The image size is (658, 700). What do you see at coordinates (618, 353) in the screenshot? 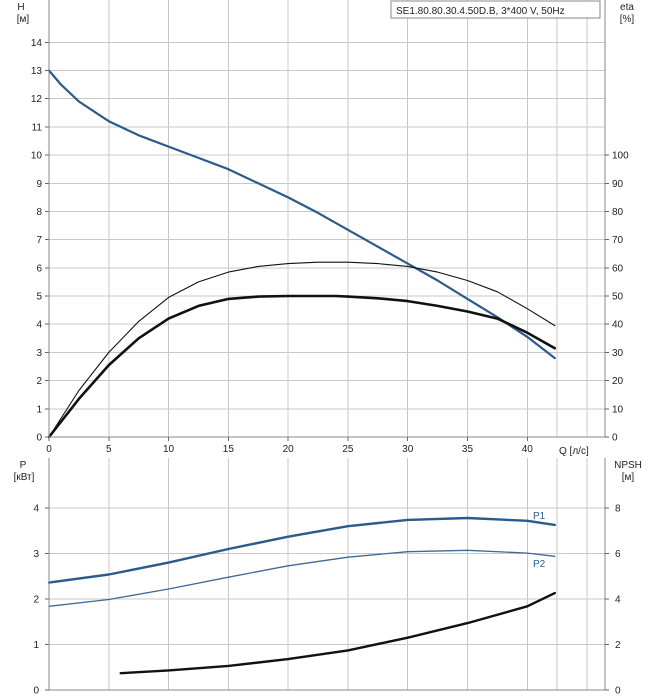
I see `eta-tick-label: 30` at bounding box center [618, 353].